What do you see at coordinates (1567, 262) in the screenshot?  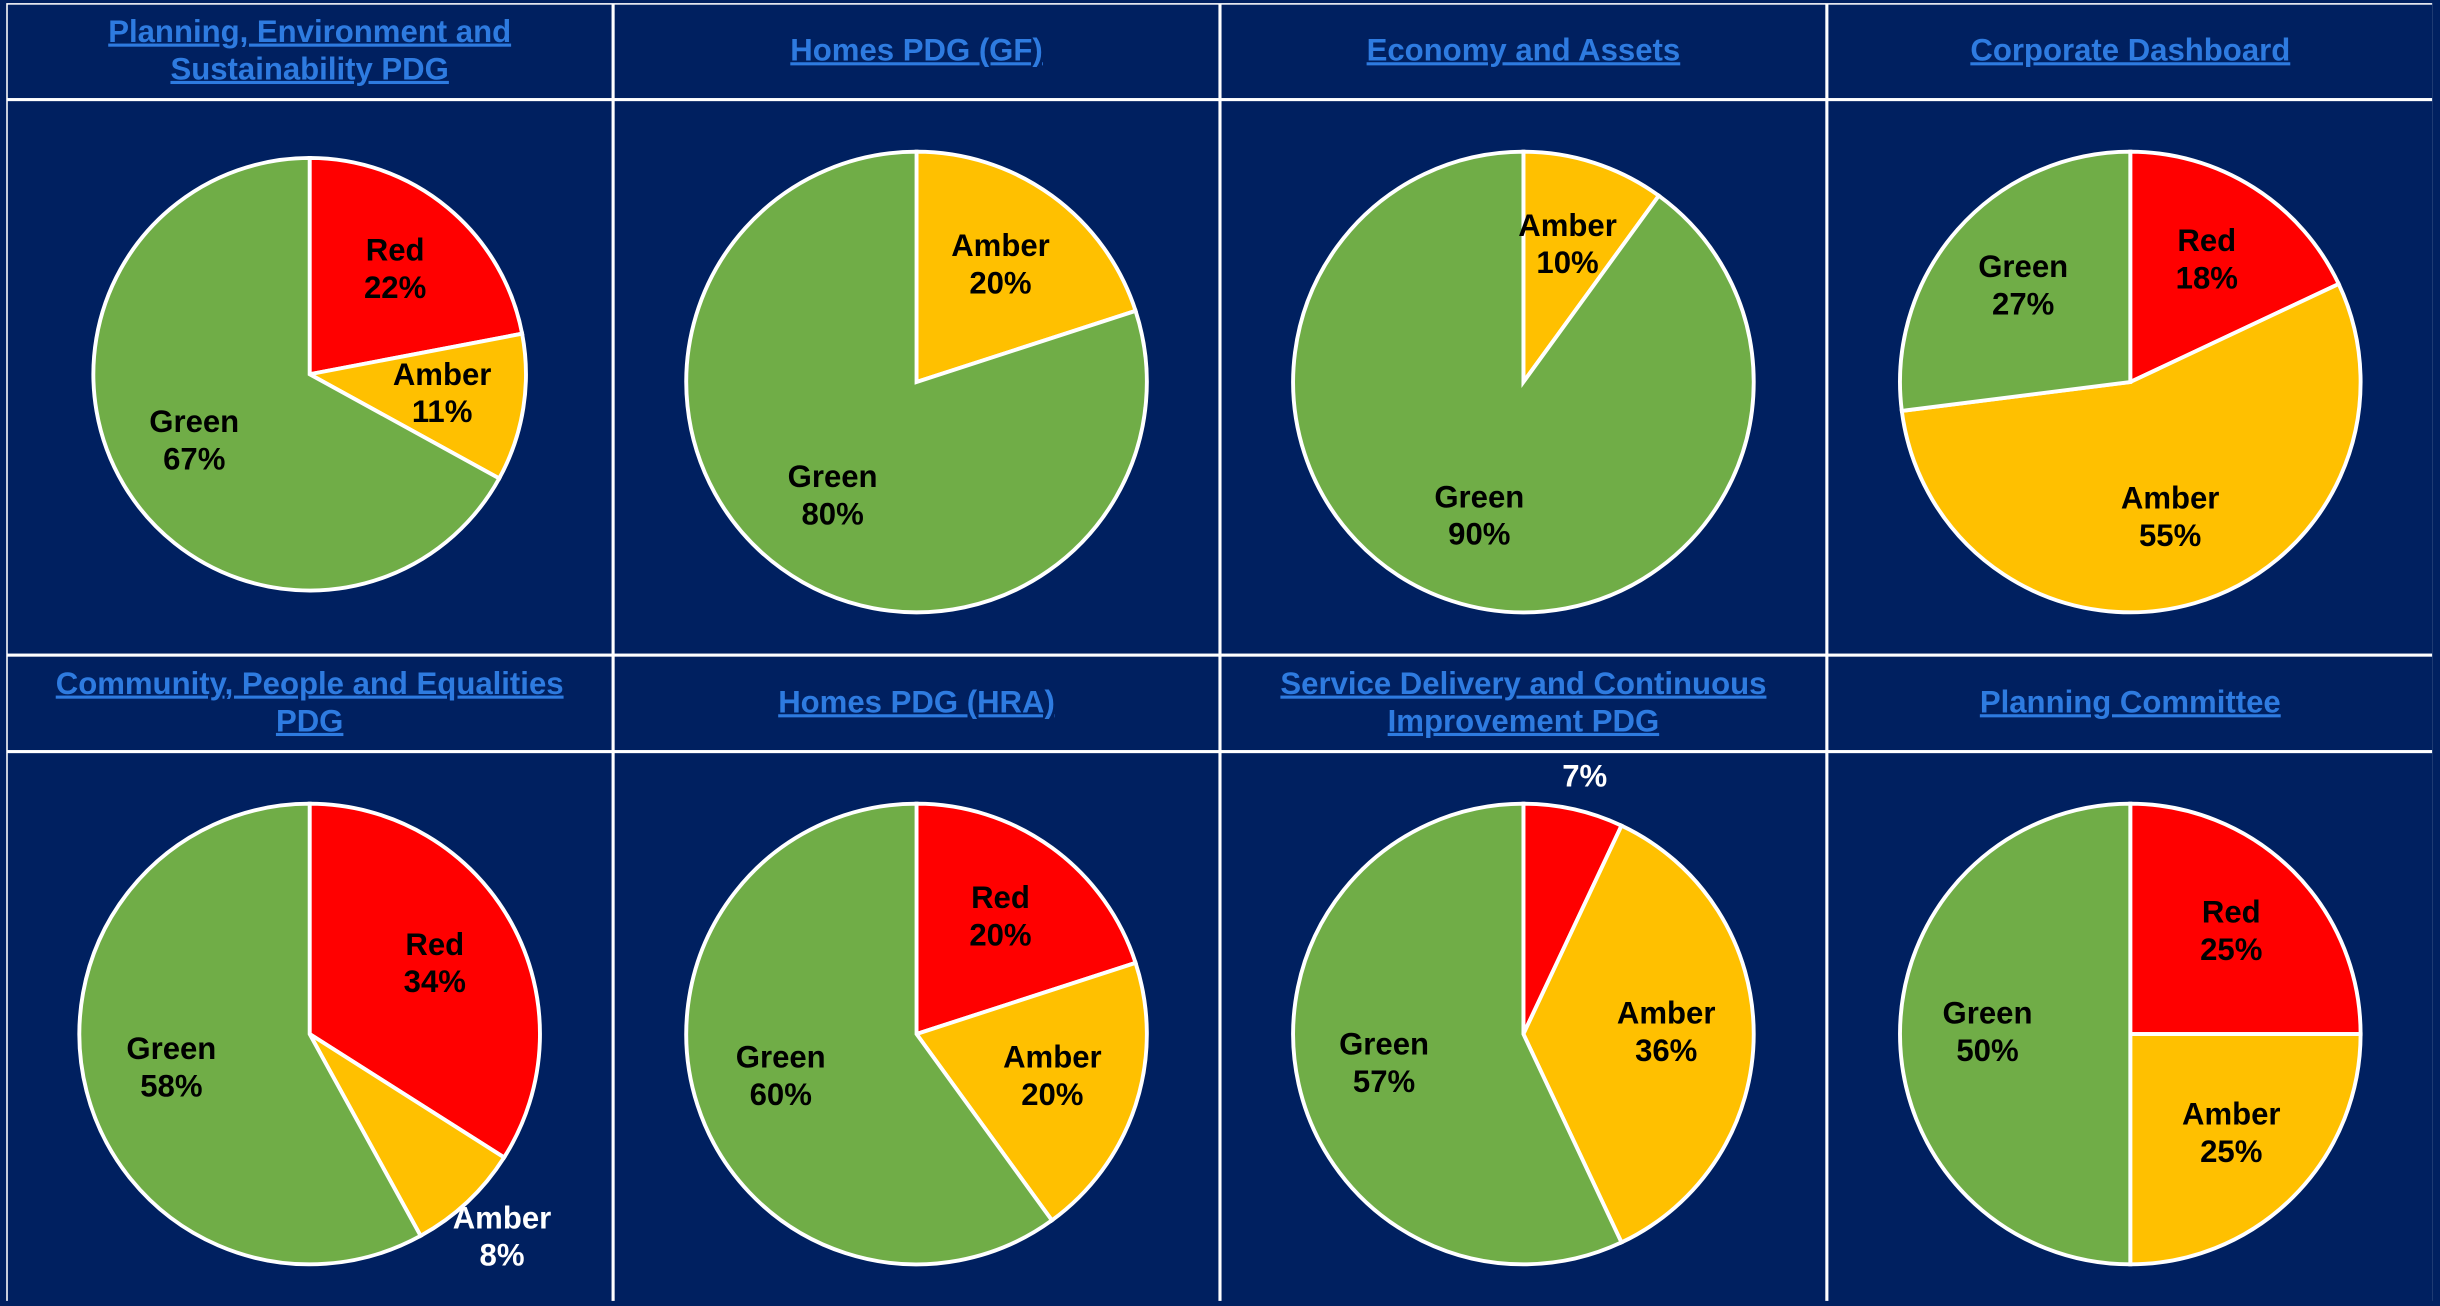 I see `slice-label-value: 10%` at bounding box center [1567, 262].